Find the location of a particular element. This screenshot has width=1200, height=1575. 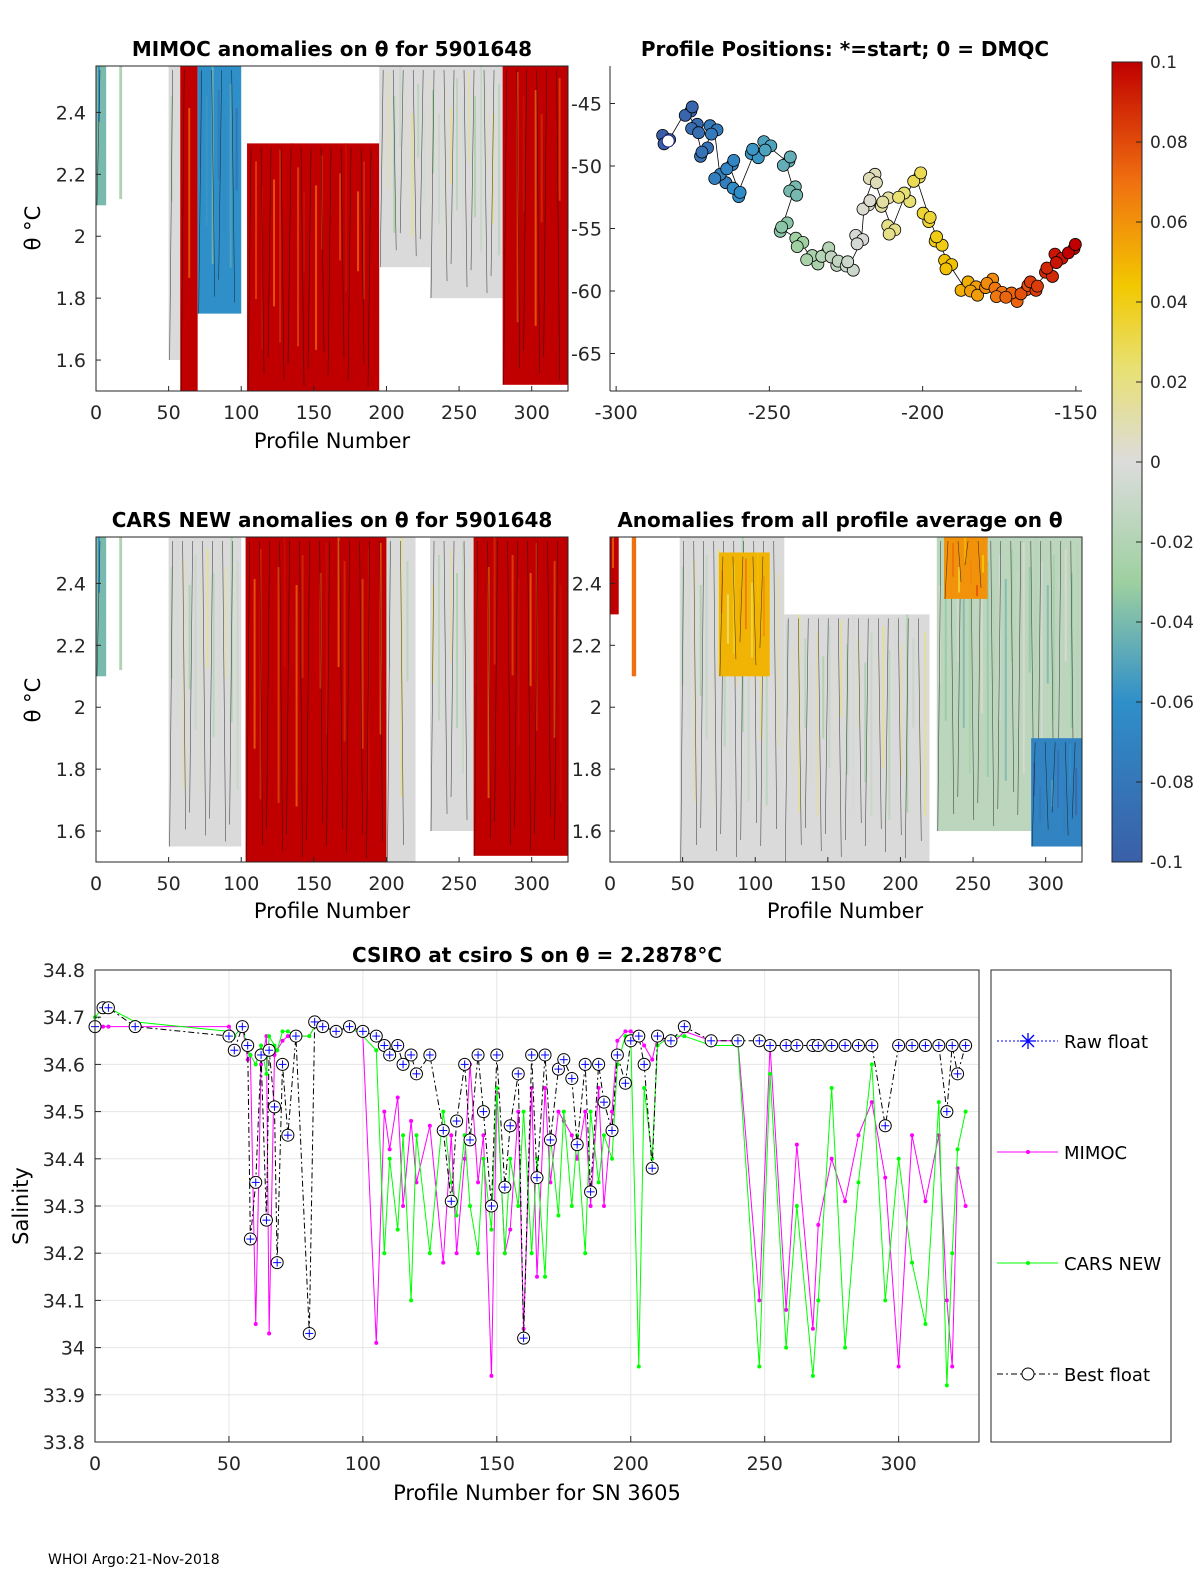

legend-item-best-float: Best float is located at coordinates (1073, 1375).